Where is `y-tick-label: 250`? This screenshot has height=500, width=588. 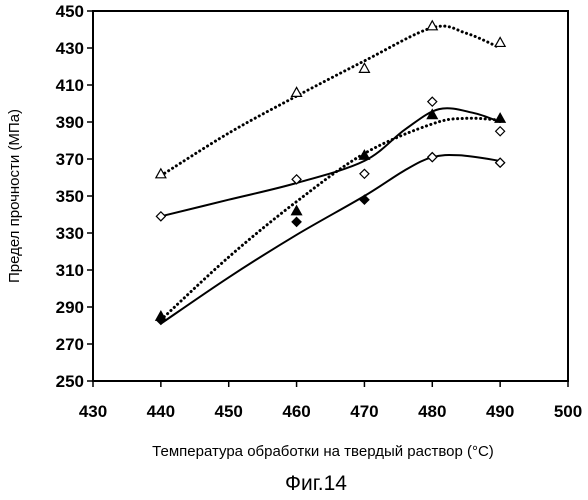
y-tick-label: 250 is located at coordinates (70, 381).